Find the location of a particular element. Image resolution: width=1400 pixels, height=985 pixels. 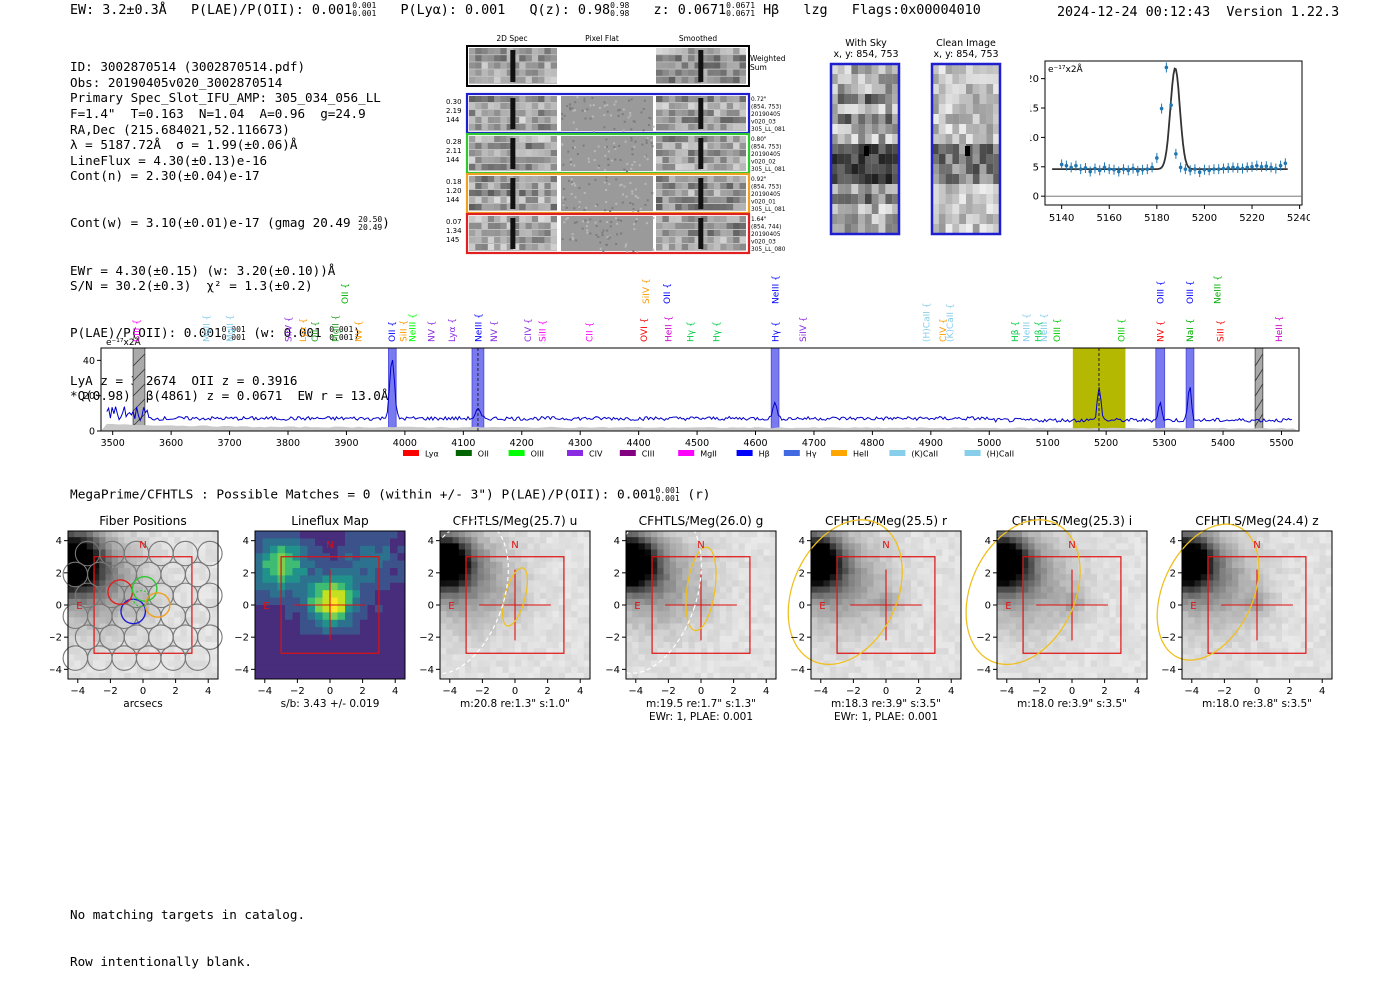

x-tick-label: 5400 is located at coordinates (1223, 443).